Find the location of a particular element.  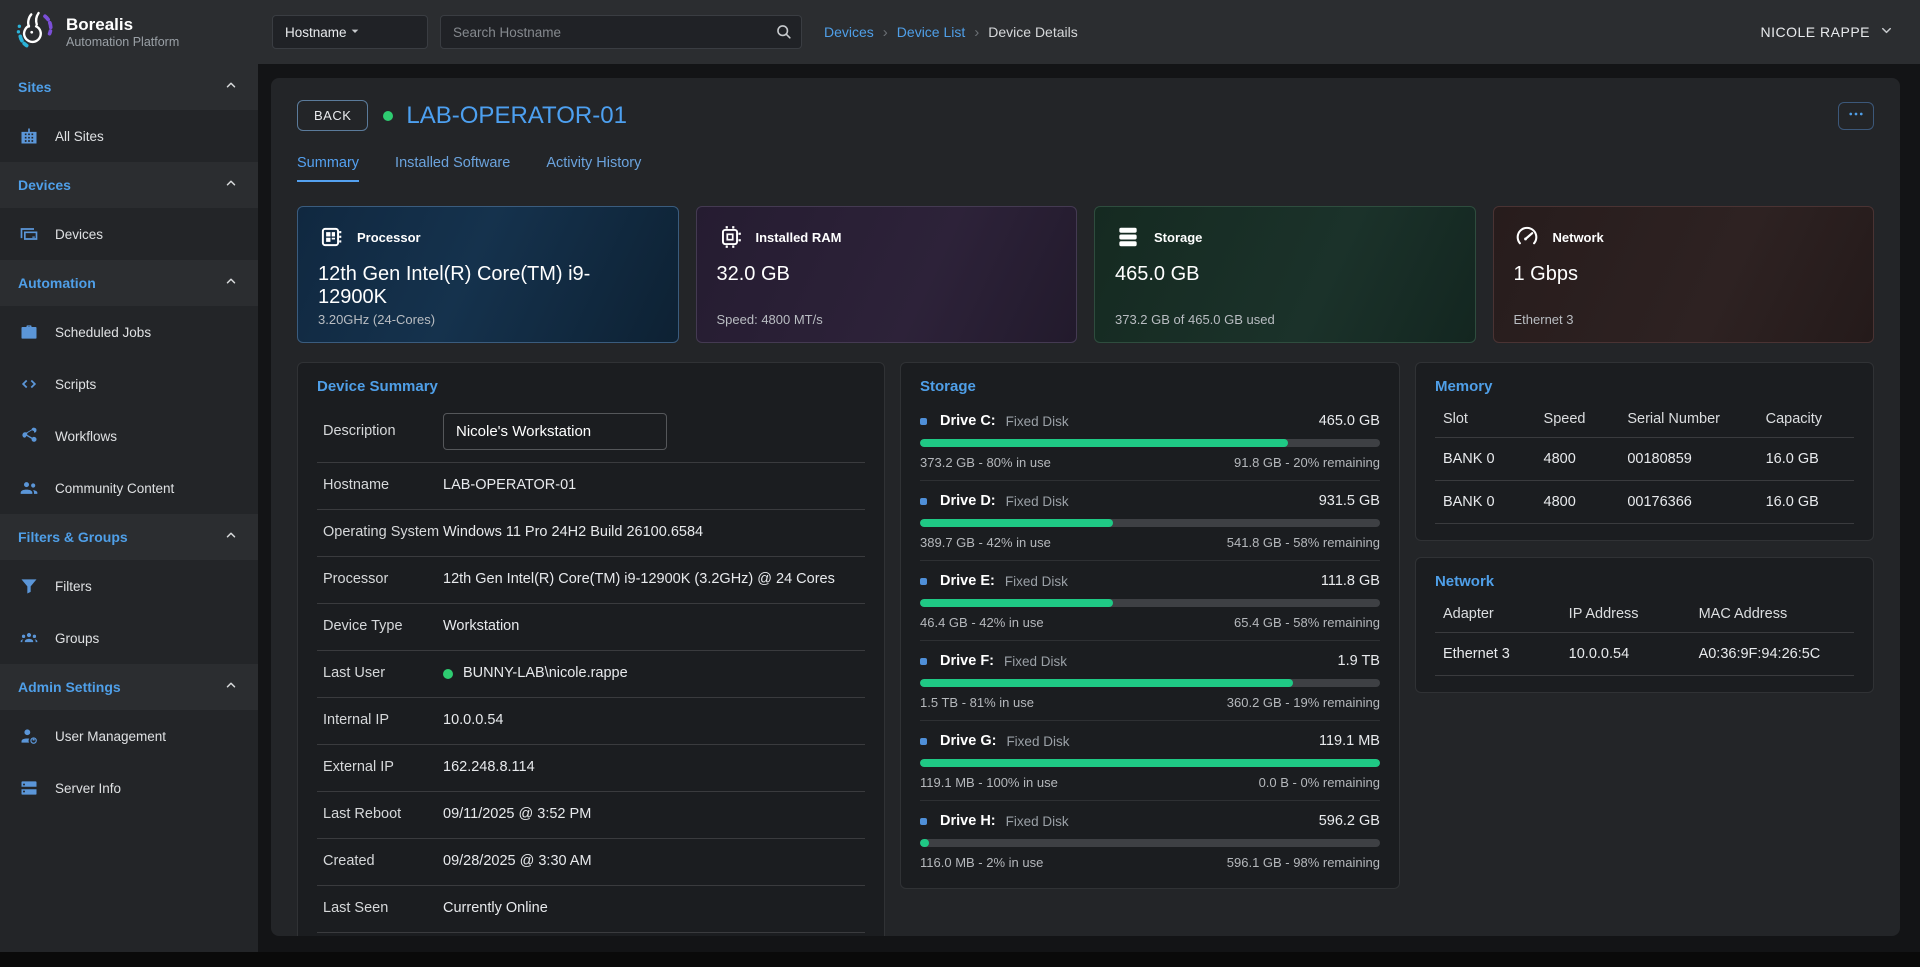

storage-footer: 373.2 GB of 465.0 GB used is located at coordinates (1195, 319).